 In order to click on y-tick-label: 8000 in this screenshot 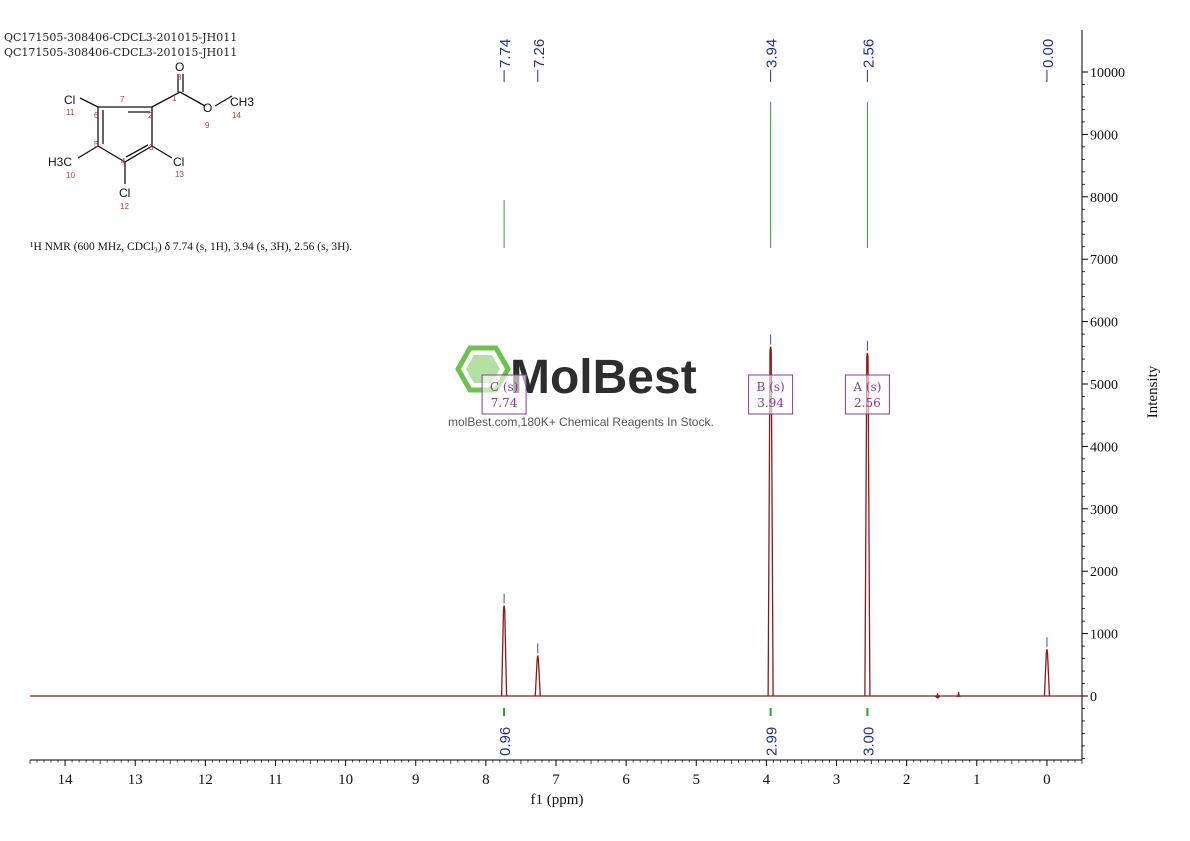, I will do `click(1104, 198)`.